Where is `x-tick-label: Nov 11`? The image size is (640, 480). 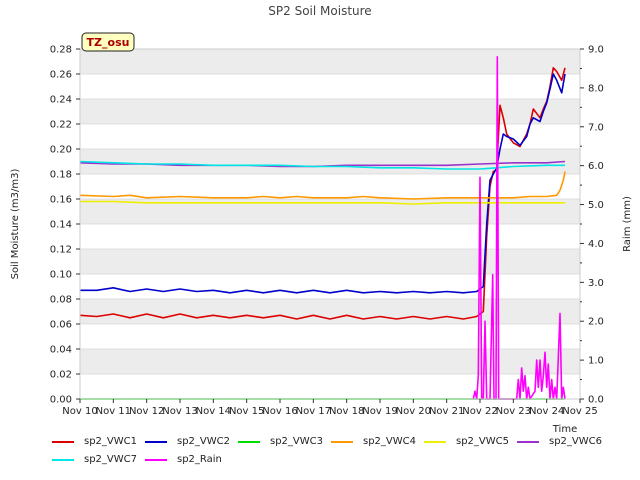
x-tick-label: Nov 11 is located at coordinates (113, 411).